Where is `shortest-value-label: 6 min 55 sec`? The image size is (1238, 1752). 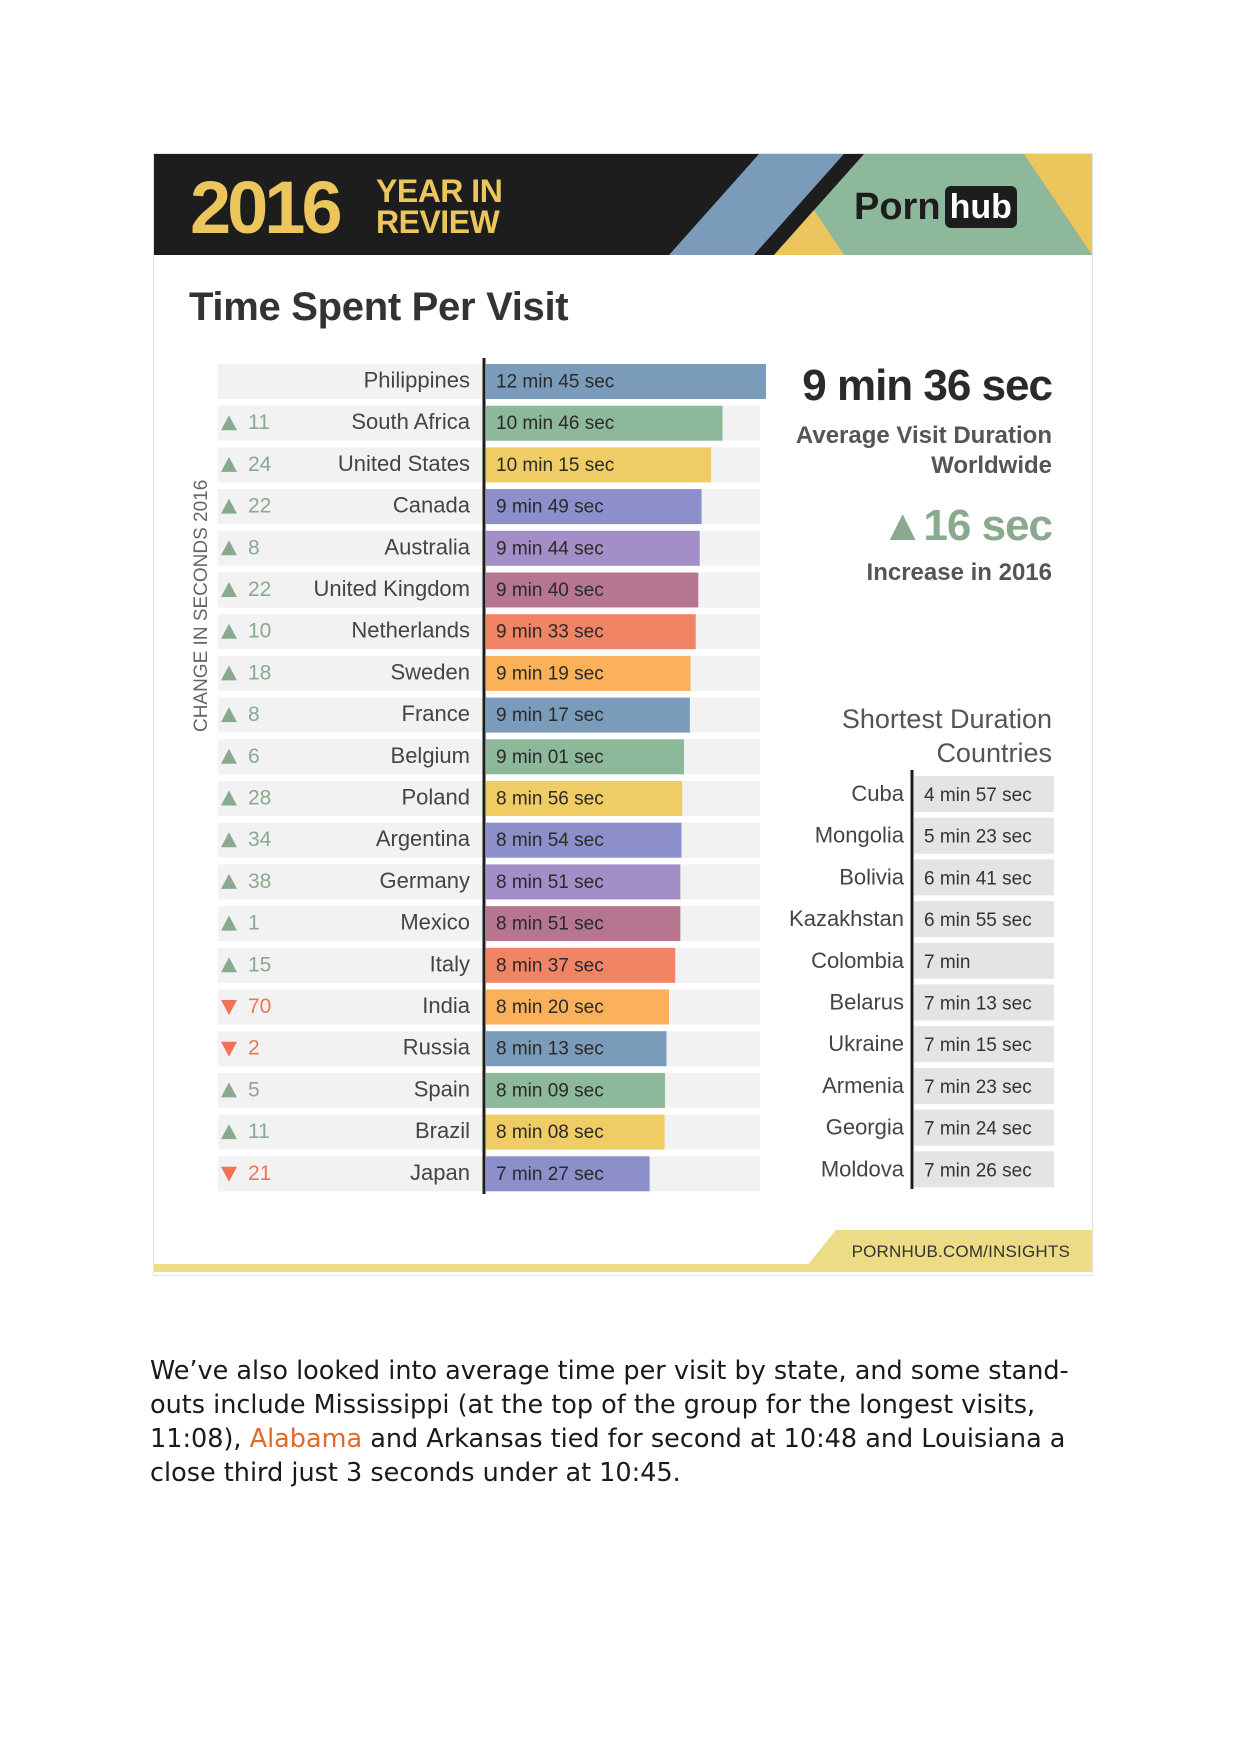
shortest-value-label: 6 min 55 sec is located at coordinates (978, 920).